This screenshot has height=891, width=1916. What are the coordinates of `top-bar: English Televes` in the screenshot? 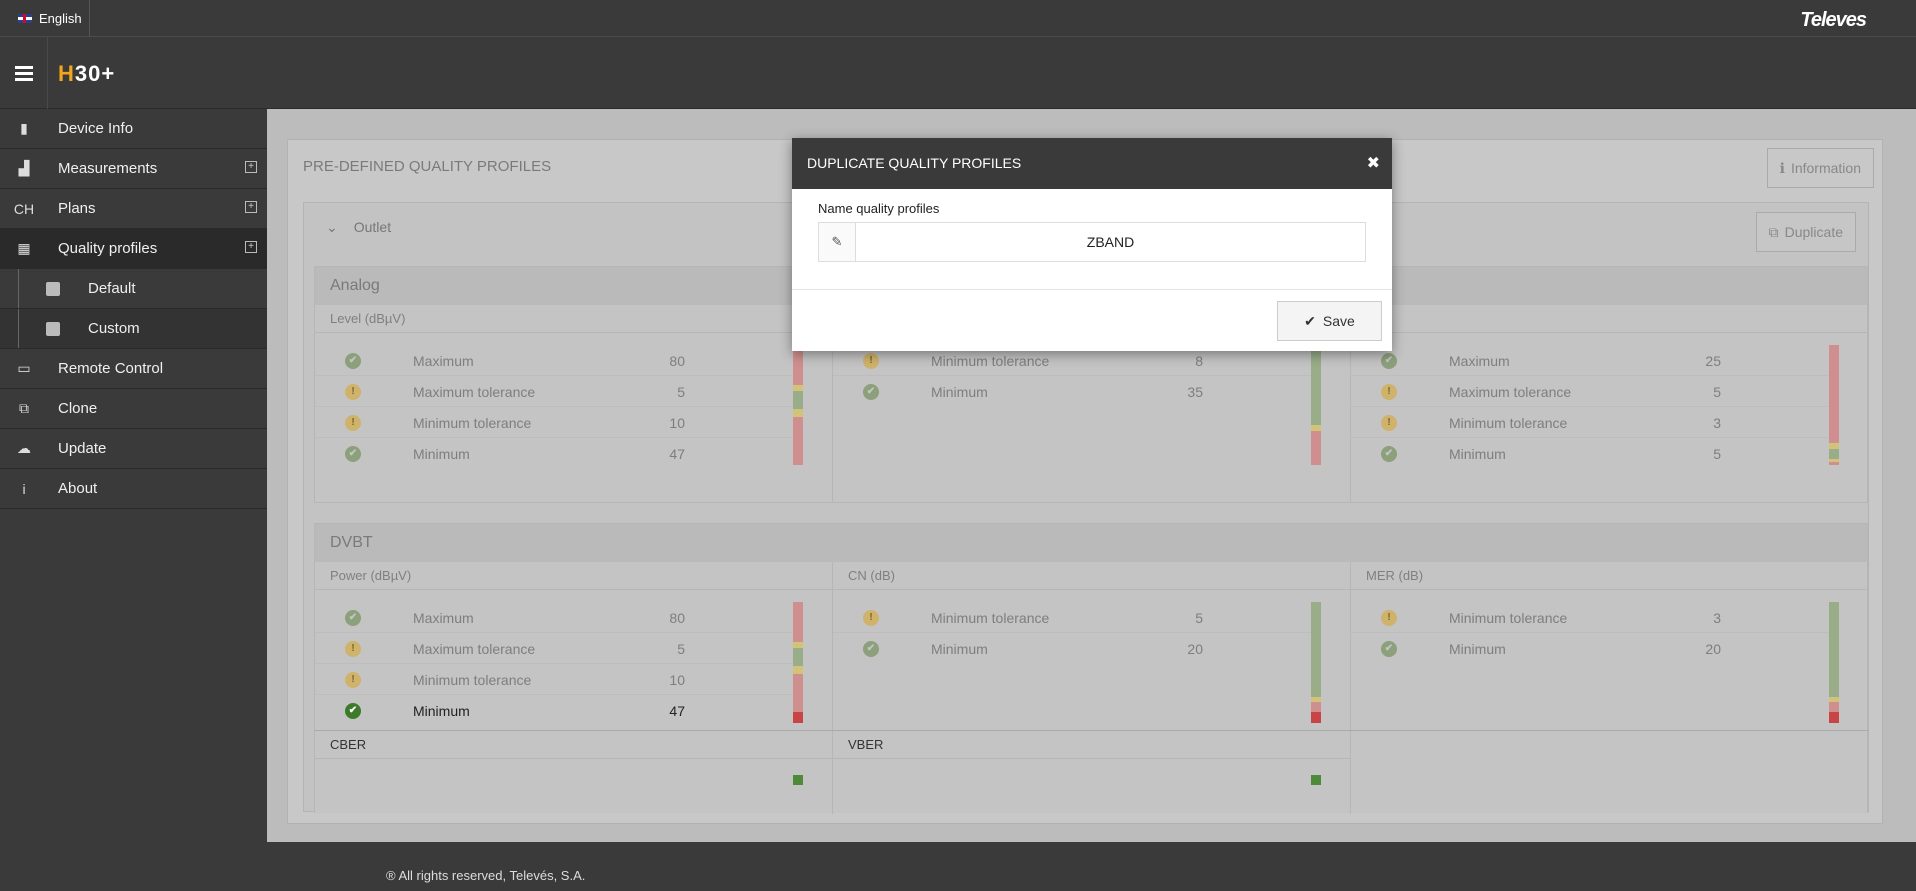 It's located at (958, 18).